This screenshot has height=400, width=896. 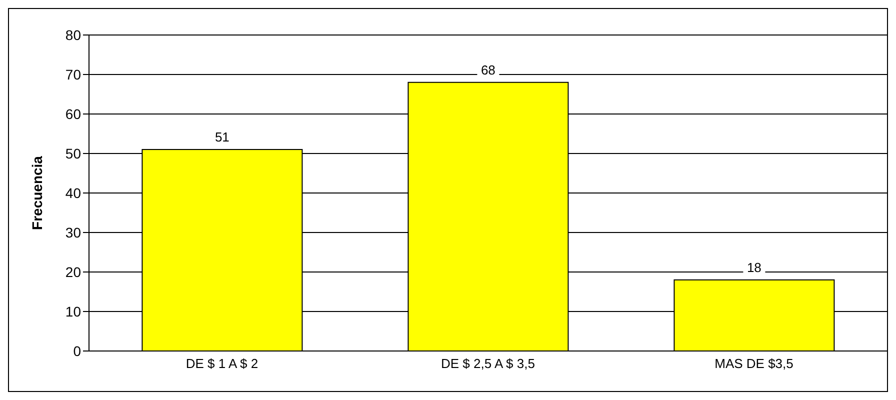 What do you see at coordinates (73, 34) in the screenshot?
I see `y-tick-label: 80` at bounding box center [73, 34].